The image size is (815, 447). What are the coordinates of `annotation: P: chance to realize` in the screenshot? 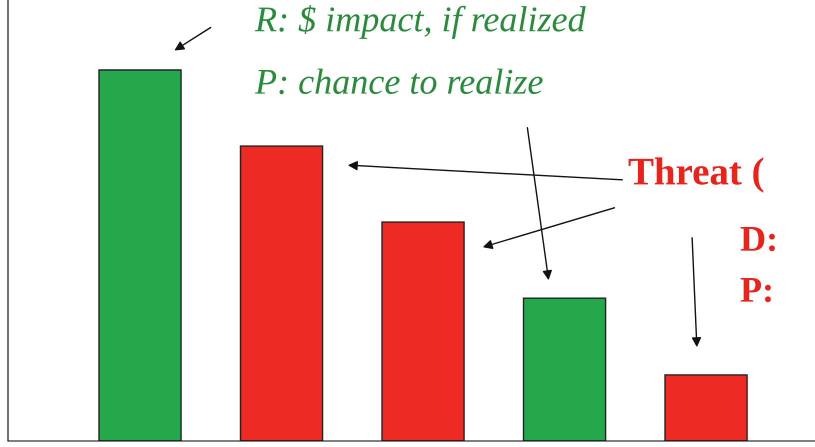 It's located at (398, 81).